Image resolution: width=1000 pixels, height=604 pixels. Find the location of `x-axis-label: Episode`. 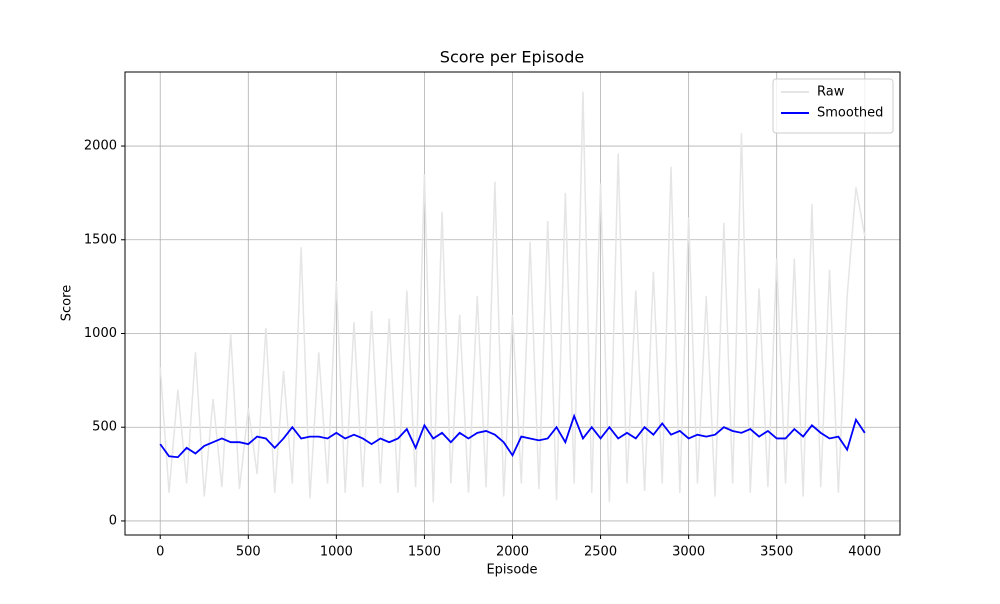

x-axis-label: Episode is located at coordinates (511, 570).